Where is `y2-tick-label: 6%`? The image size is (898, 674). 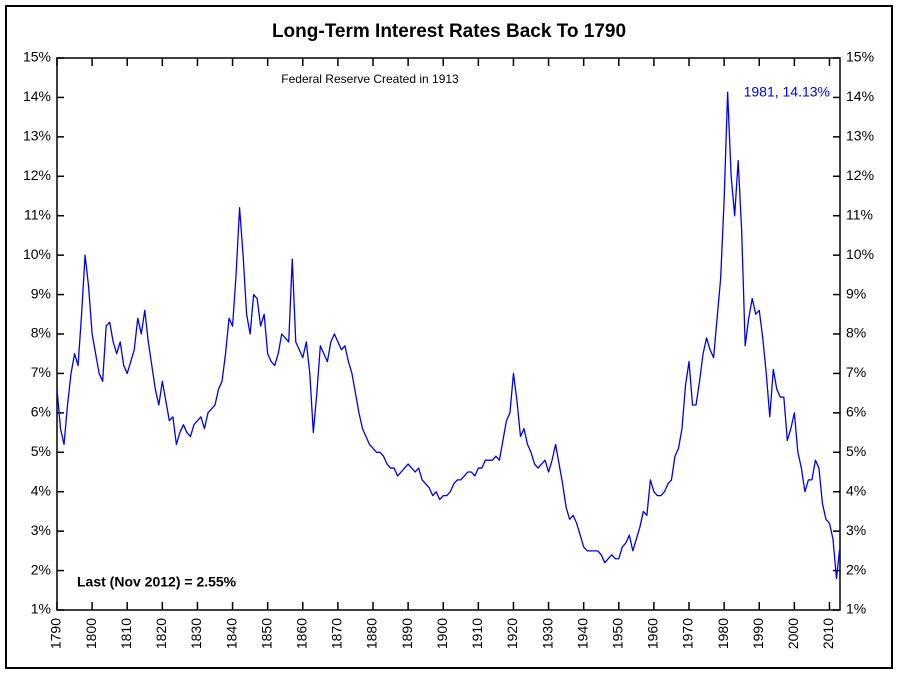 y2-tick-label: 6% is located at coordinates (856, 412).